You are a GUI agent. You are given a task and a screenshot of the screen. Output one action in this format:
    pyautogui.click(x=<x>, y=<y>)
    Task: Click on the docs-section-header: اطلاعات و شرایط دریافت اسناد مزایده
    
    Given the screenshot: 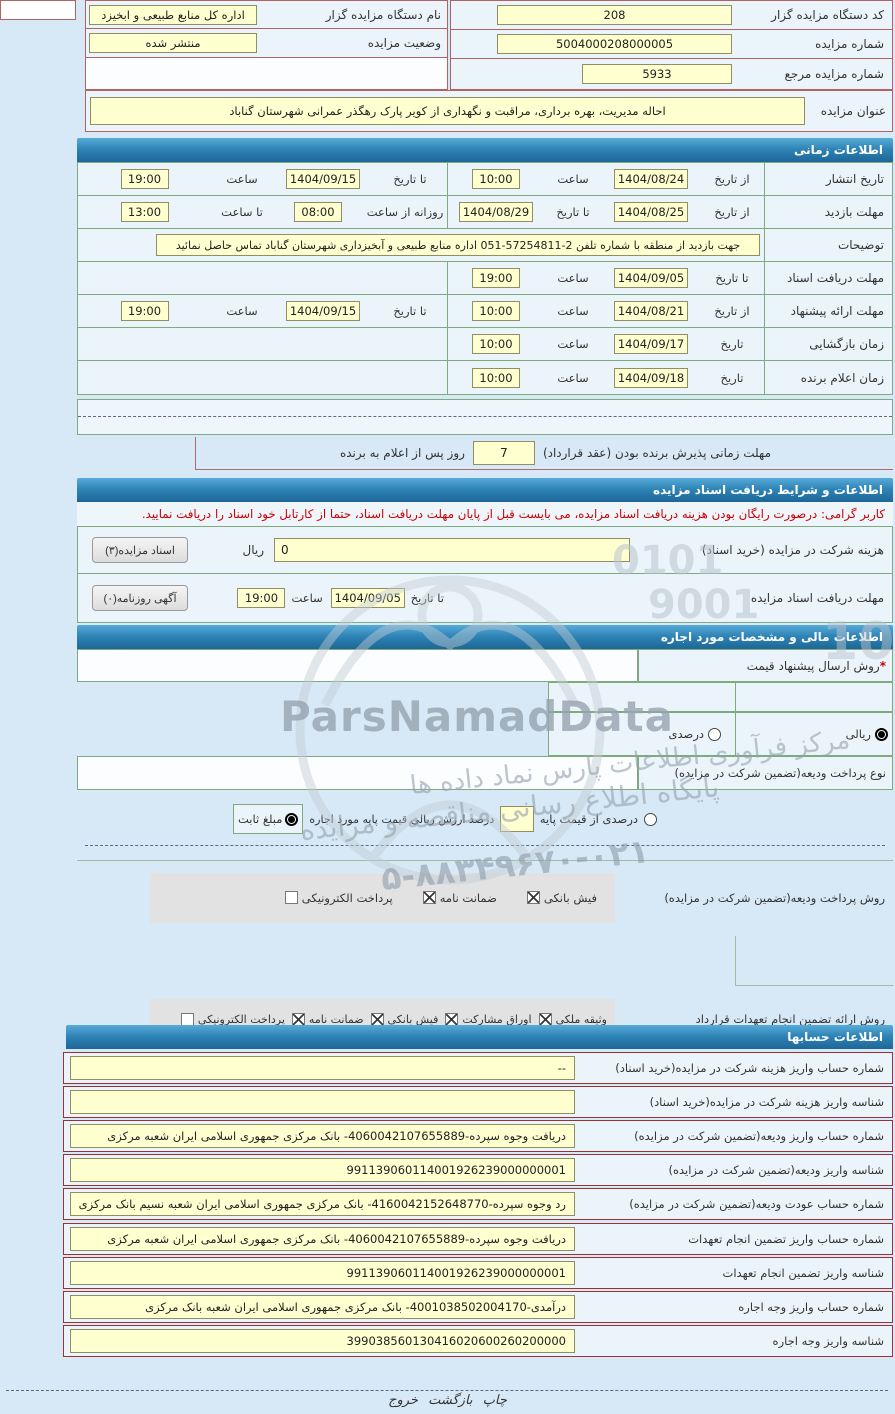 What is the action you would take?
    pyautogui.click(x=485, y=490)
    